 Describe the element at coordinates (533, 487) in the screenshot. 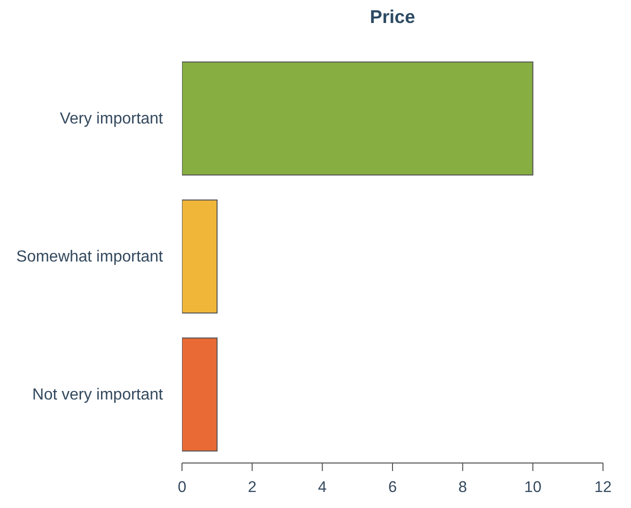

I see `x-tick-label: 10` at that location.